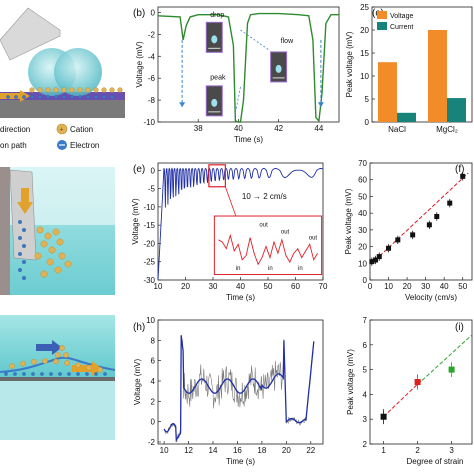 This screenshot has height=474, width=474. What do you see at coordinates (240, 286) in the screenshot?
I see `x-tick-label: 40` at bounding box center [240, 286].